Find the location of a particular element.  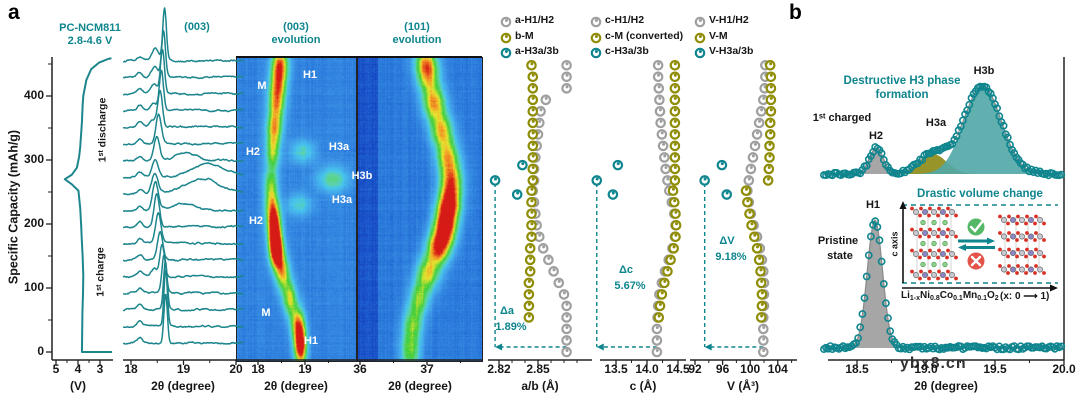

panel-a-letter: a is located at coordinates (14, 12).